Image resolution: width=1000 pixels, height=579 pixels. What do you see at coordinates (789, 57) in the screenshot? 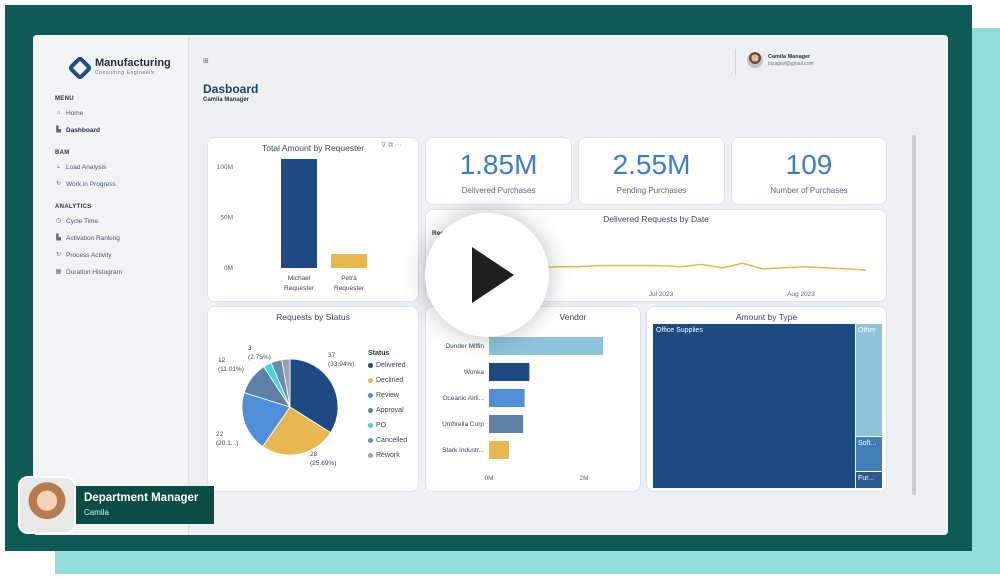
I see `user-name: Camila Manager` at bounding box center [789, 57].